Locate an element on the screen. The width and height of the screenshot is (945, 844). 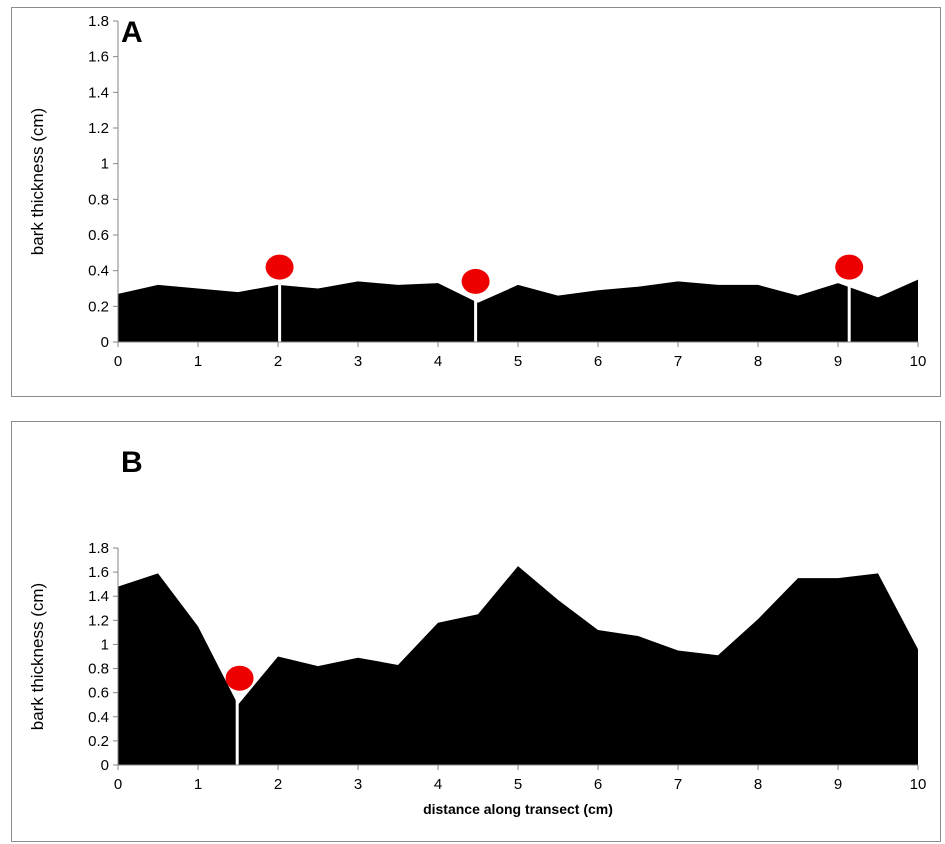
x-axis-title: distance along transect (cm) is located at coordinates (518, 809).